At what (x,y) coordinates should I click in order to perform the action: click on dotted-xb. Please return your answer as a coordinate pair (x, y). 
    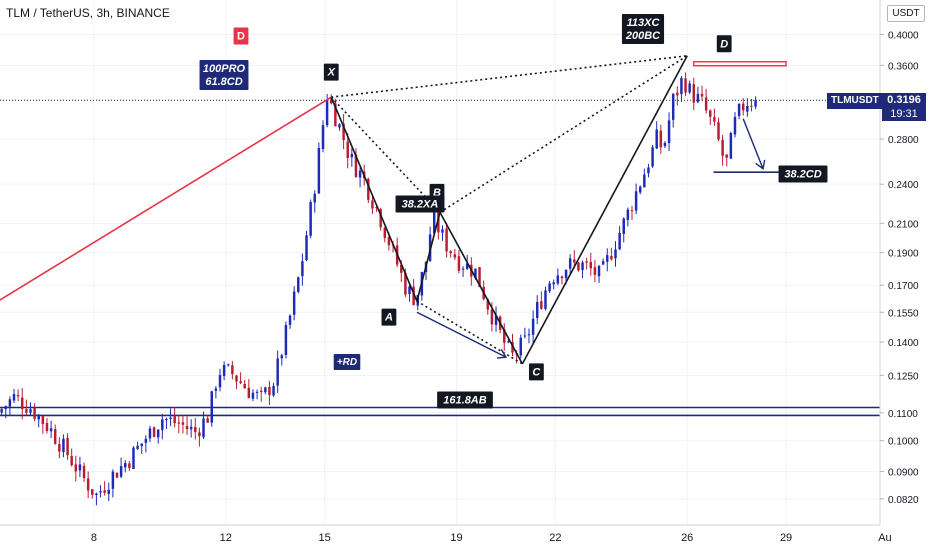
    Looking at the image, I should click on (385, 154).